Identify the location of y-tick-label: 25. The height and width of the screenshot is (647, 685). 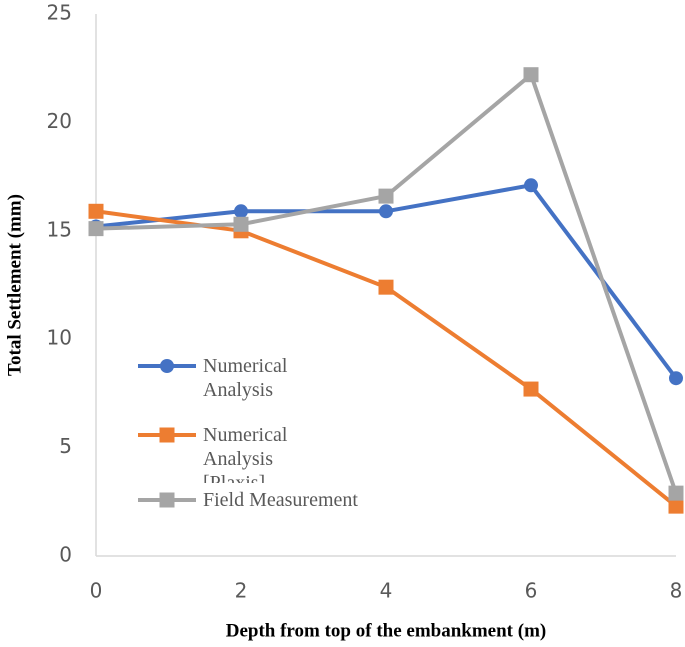
(59, 13).